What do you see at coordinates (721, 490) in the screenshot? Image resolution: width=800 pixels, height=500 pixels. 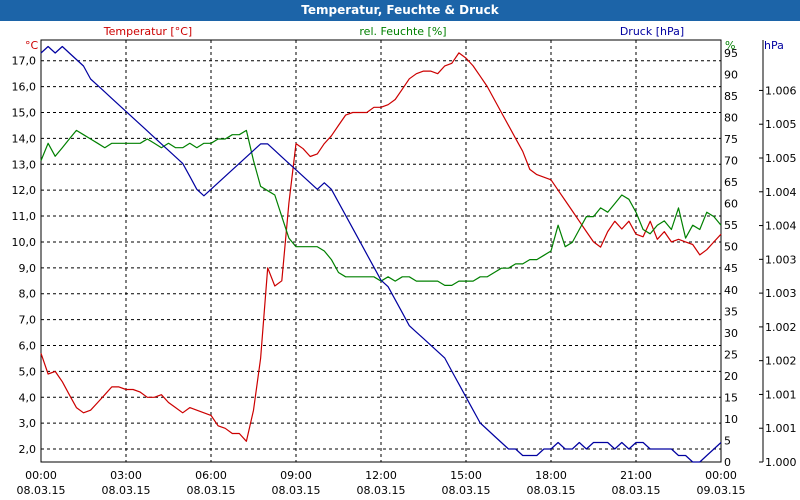 I see `x-tick-date: 09.03.15` at bounding box center [721, 490].